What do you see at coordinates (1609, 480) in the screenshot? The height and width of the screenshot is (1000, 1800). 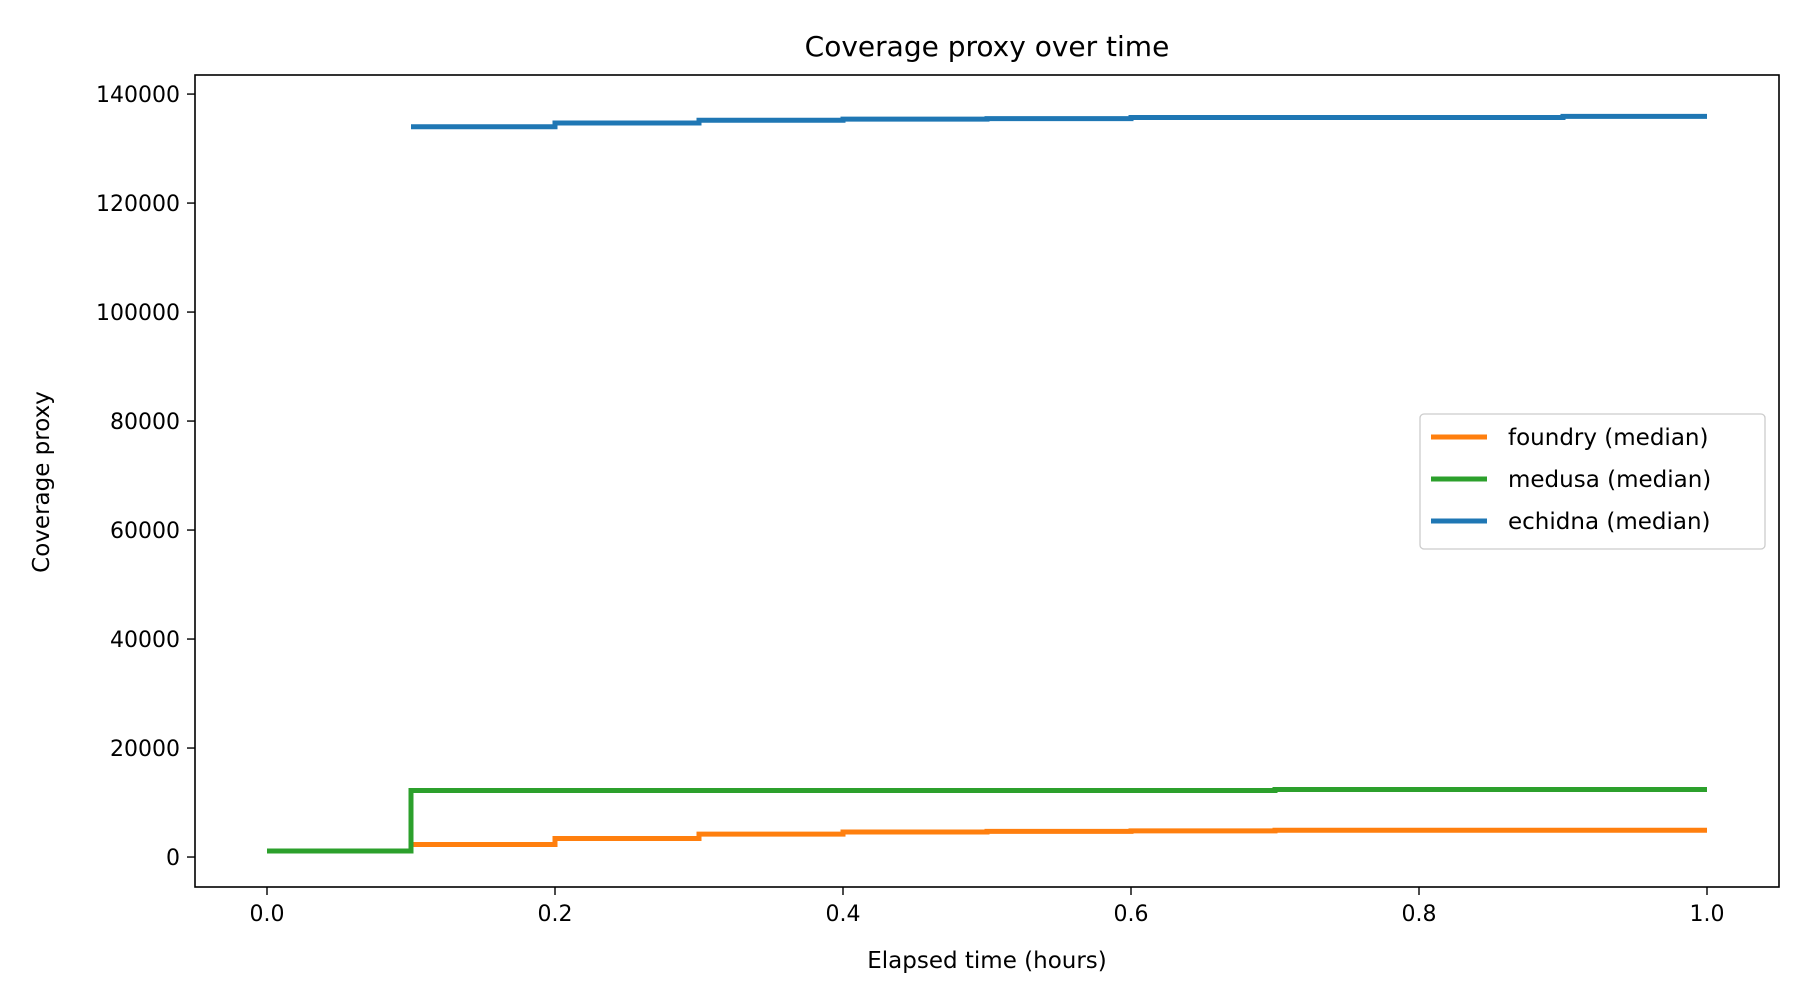 I see `legend-label-1: medusa (median)` at bounding box center [1609, 480].